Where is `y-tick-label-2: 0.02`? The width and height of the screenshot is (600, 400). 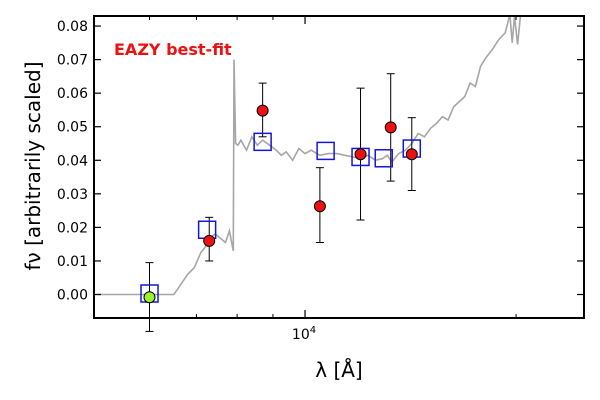
y-tick-label-2: 0.02 is located at coordinates (72, 228).